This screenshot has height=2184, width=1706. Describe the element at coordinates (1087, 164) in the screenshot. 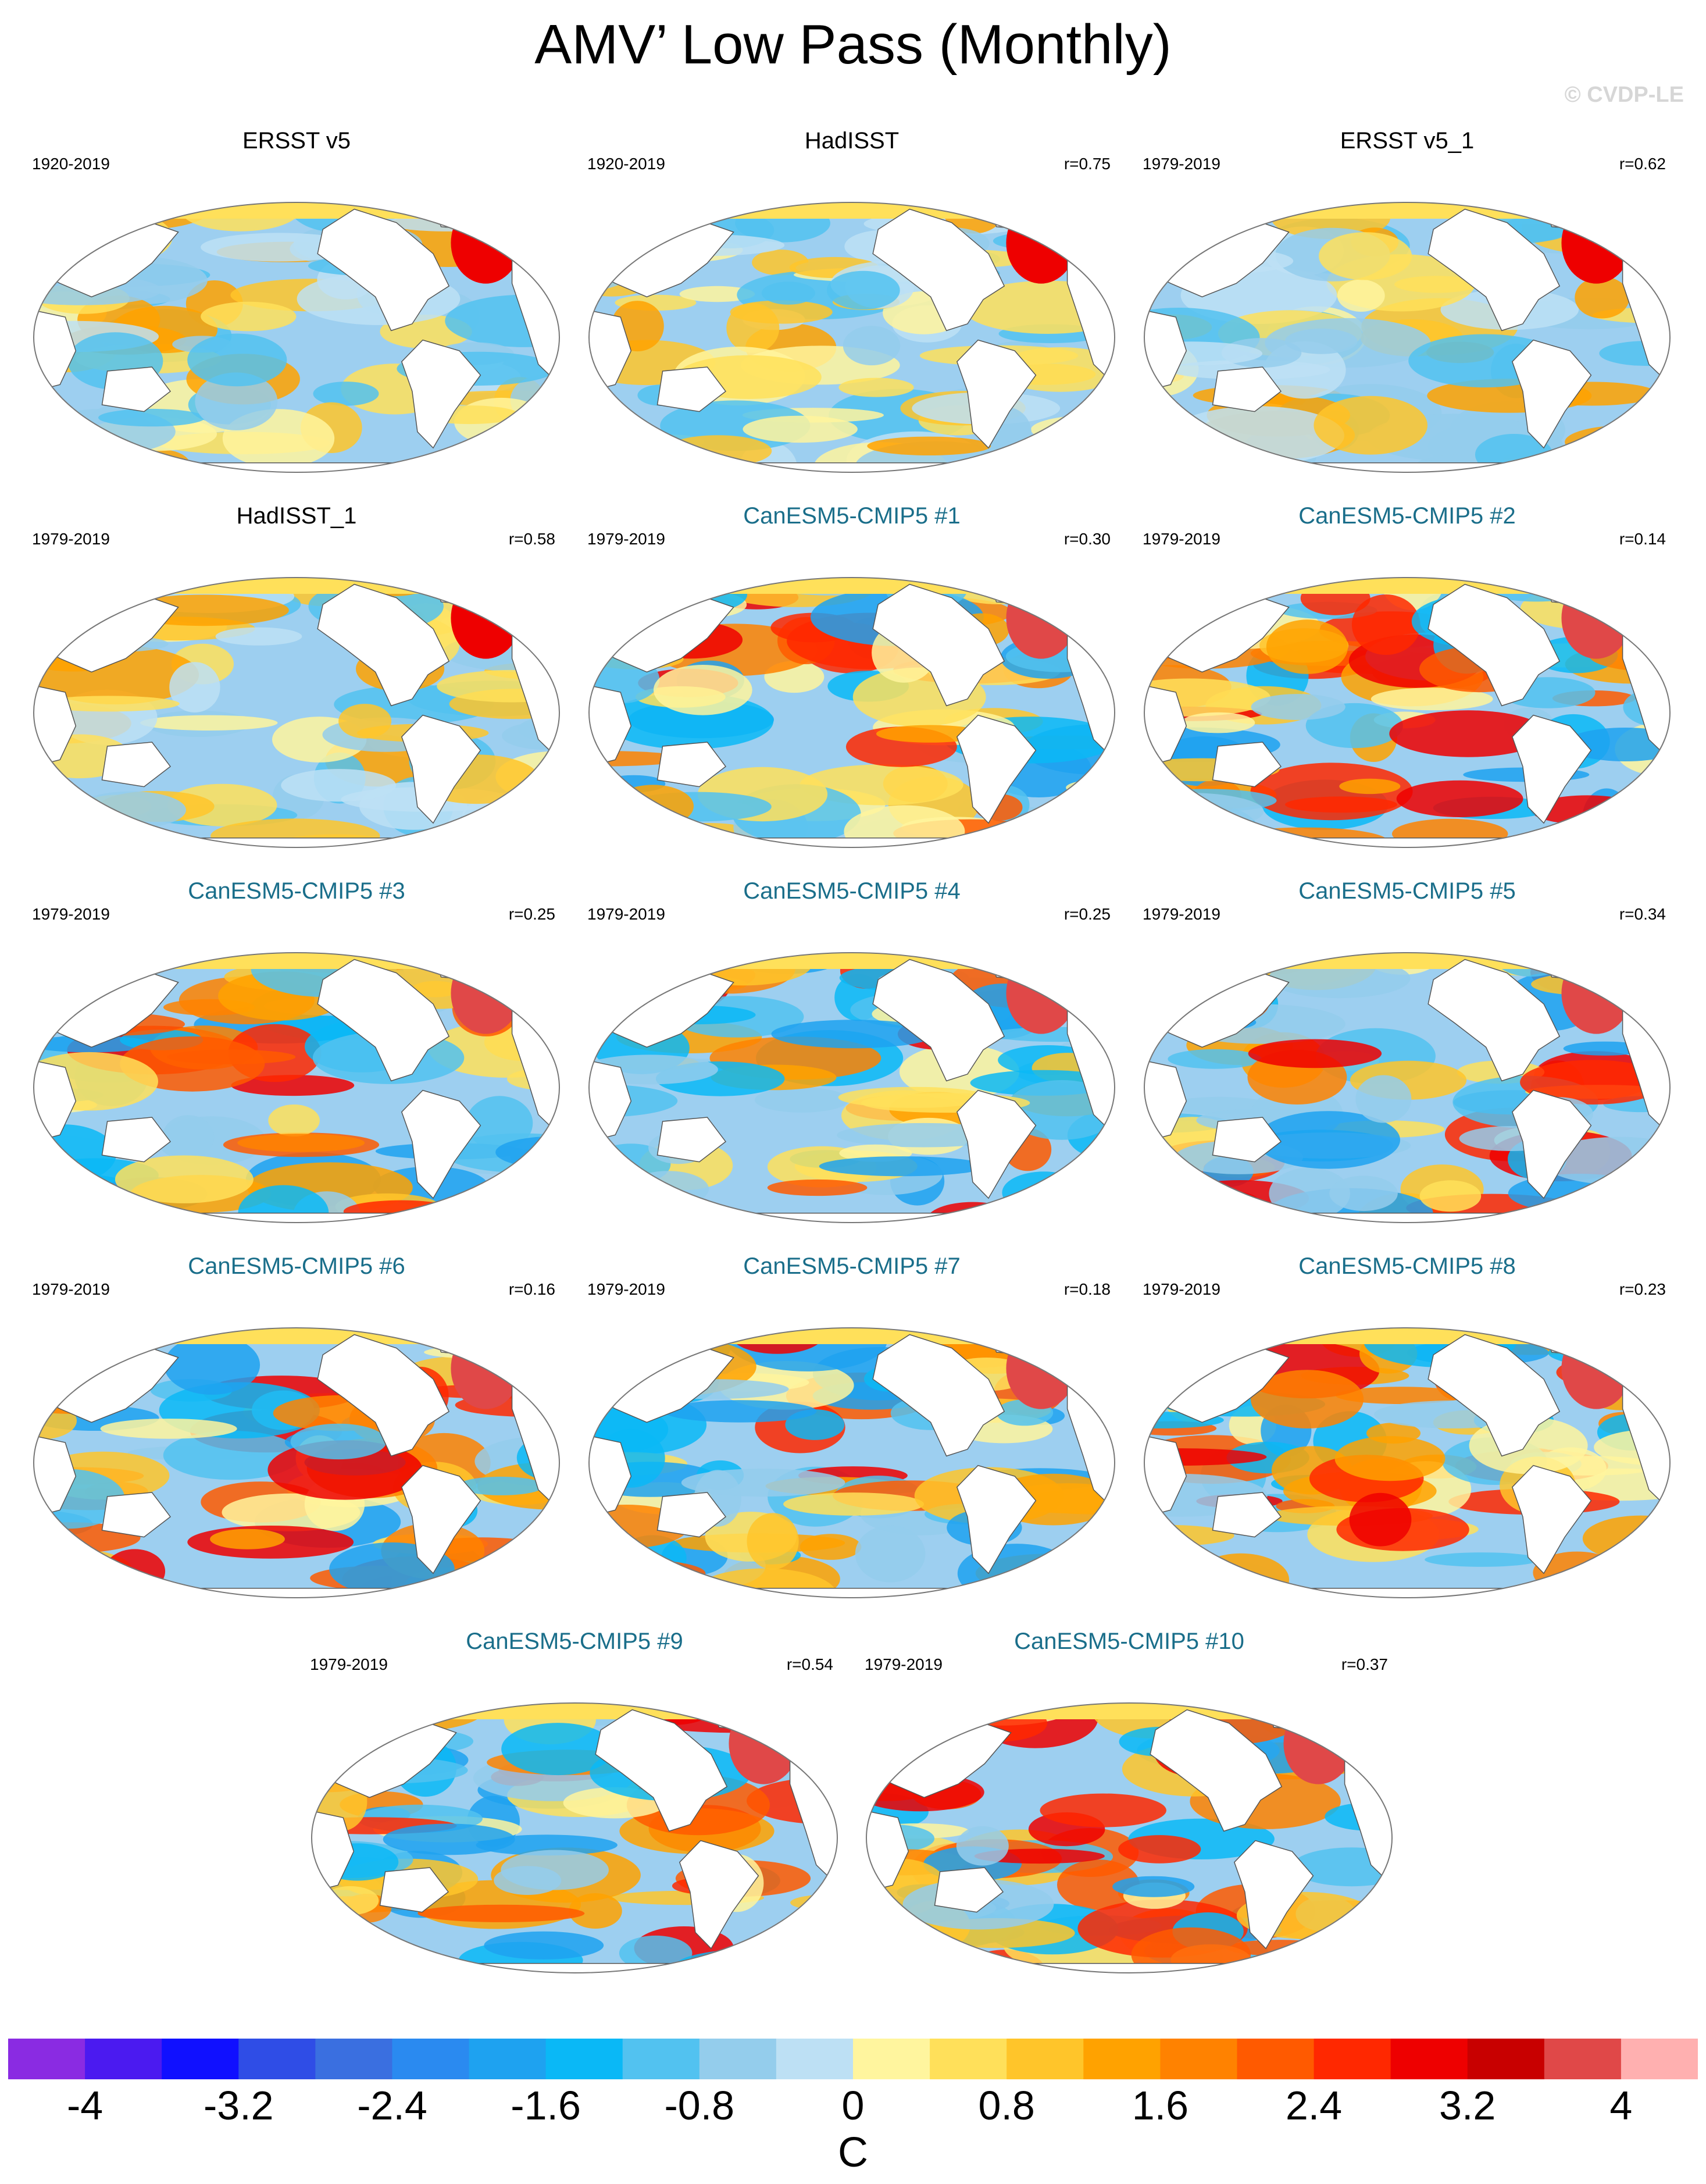

I see `panel-correlation: r=0.75` at that location.